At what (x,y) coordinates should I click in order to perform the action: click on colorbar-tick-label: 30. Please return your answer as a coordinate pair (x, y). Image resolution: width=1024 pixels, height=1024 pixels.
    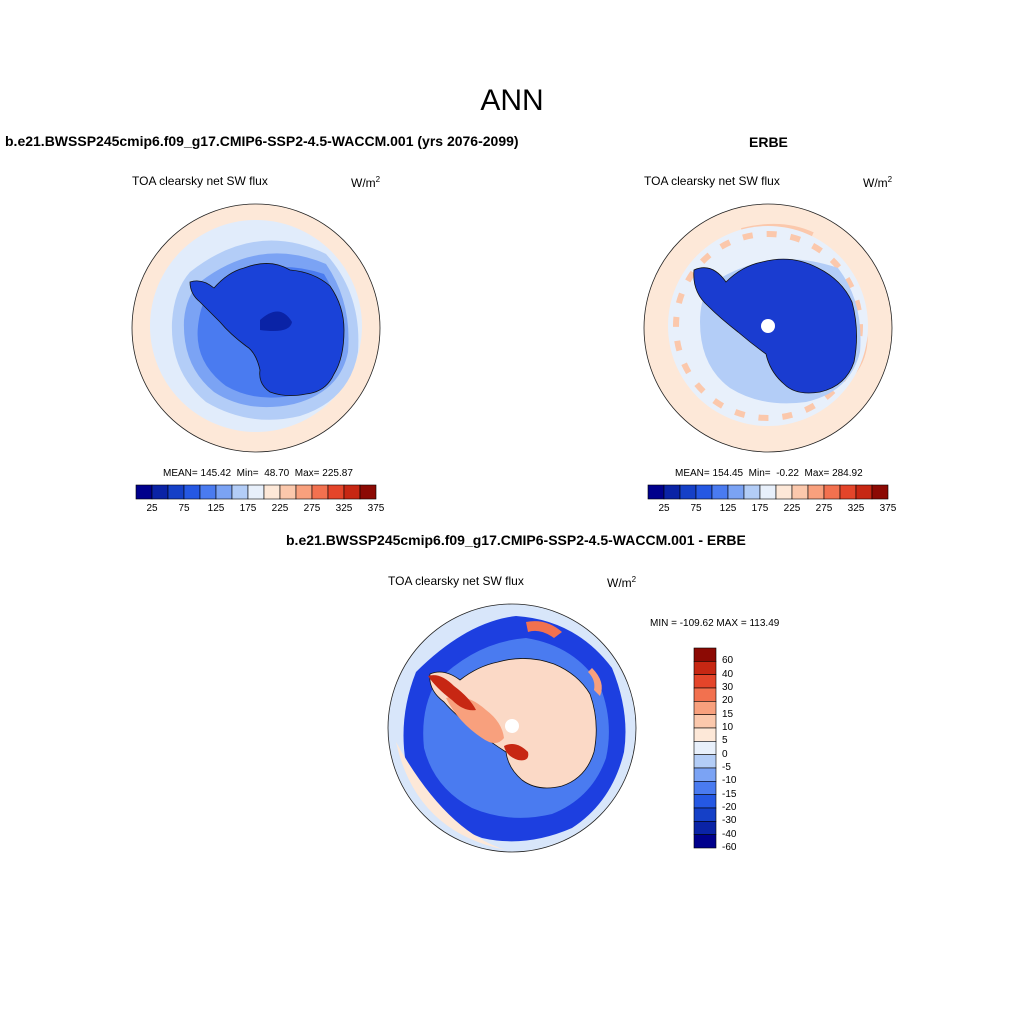
    Looking at the image, I should click on (728, 687).